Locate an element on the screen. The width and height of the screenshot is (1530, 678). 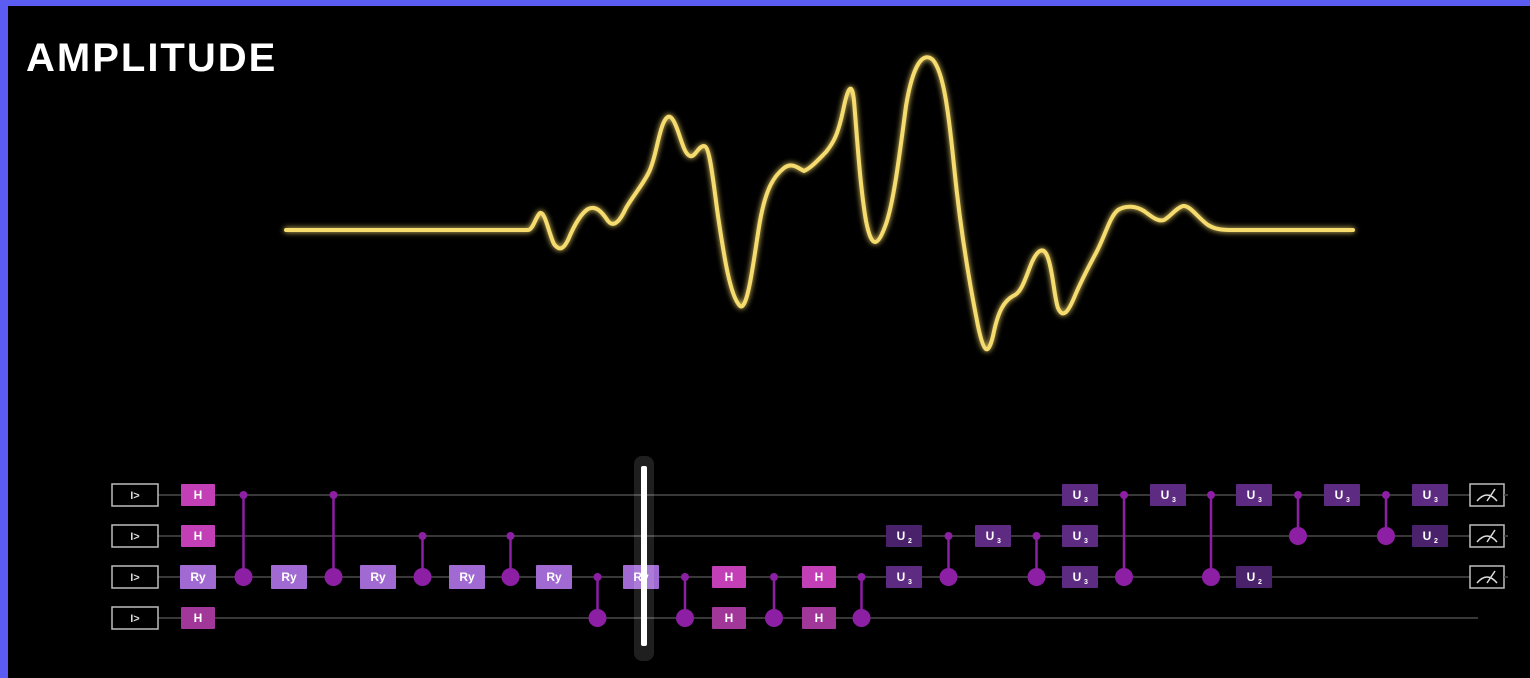
amplitude-title: AMPLITUDE is located at coordinates (152, 58).